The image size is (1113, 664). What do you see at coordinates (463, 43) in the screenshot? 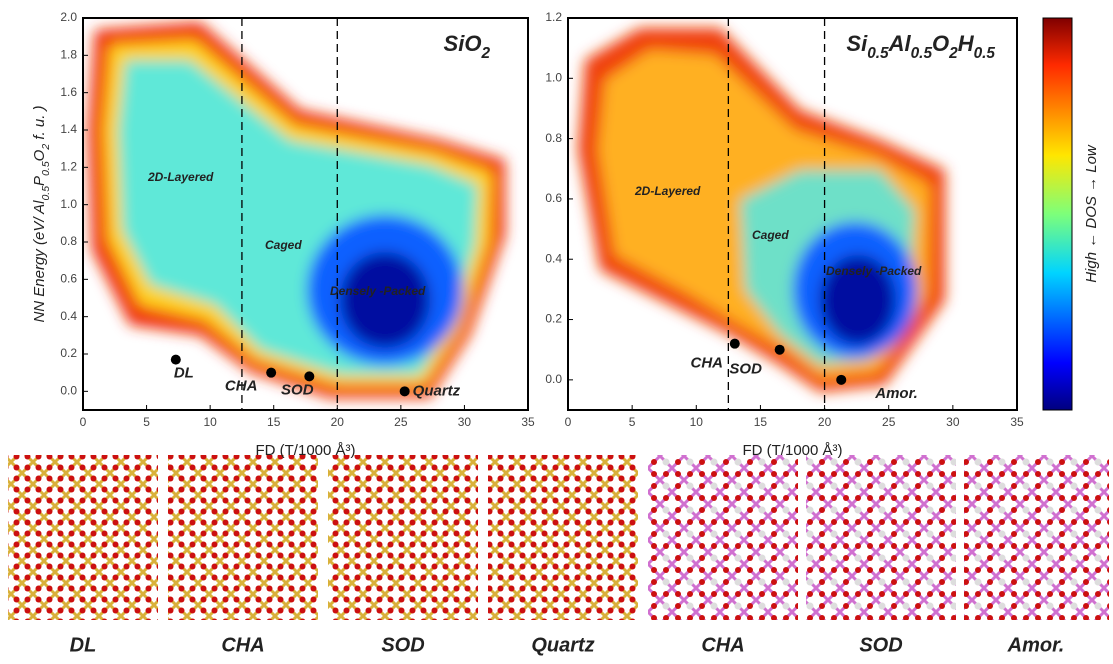
I see `text-part: SiO` at bounding box center [463, 43].